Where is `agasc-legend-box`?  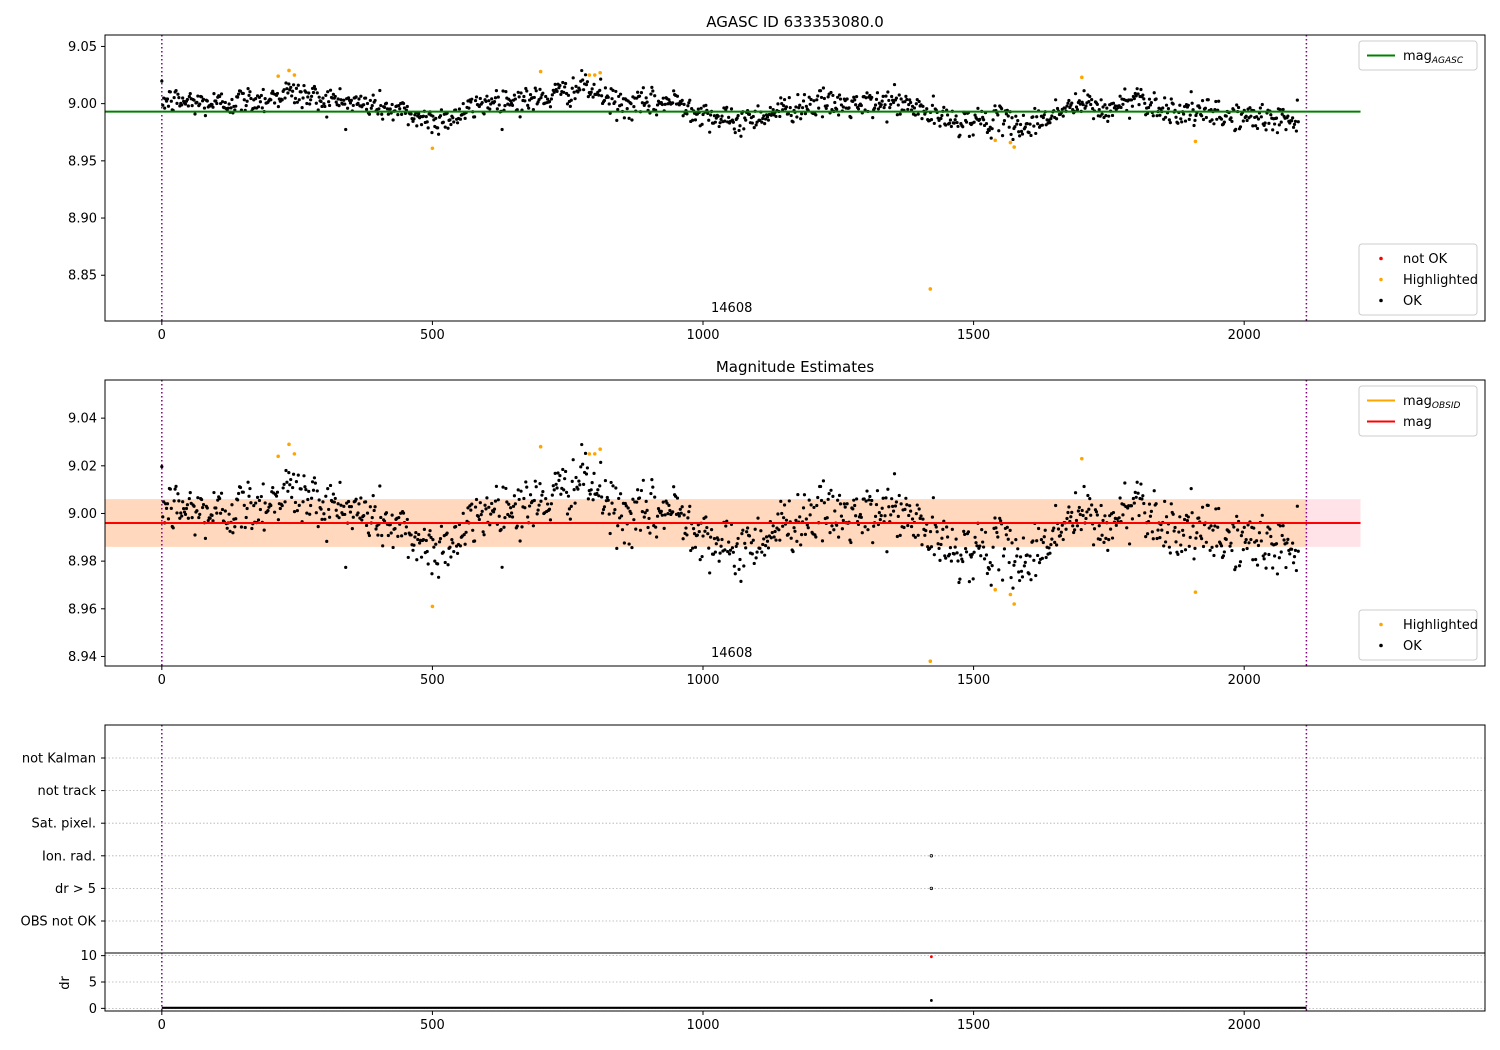
agasc-legend-box is located at coordinates (1418, 55).